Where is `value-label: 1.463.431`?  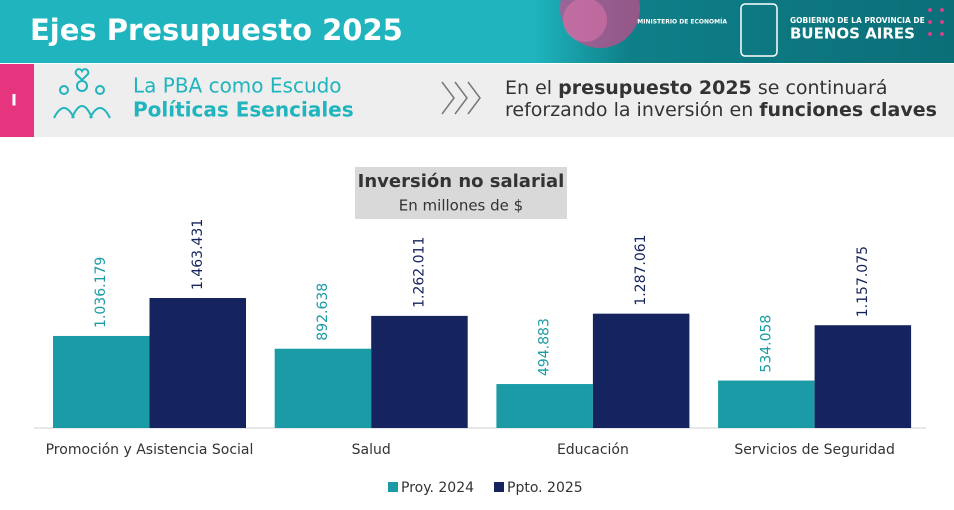
value-label: 1.463.431 is located at coordinates (198, 254).